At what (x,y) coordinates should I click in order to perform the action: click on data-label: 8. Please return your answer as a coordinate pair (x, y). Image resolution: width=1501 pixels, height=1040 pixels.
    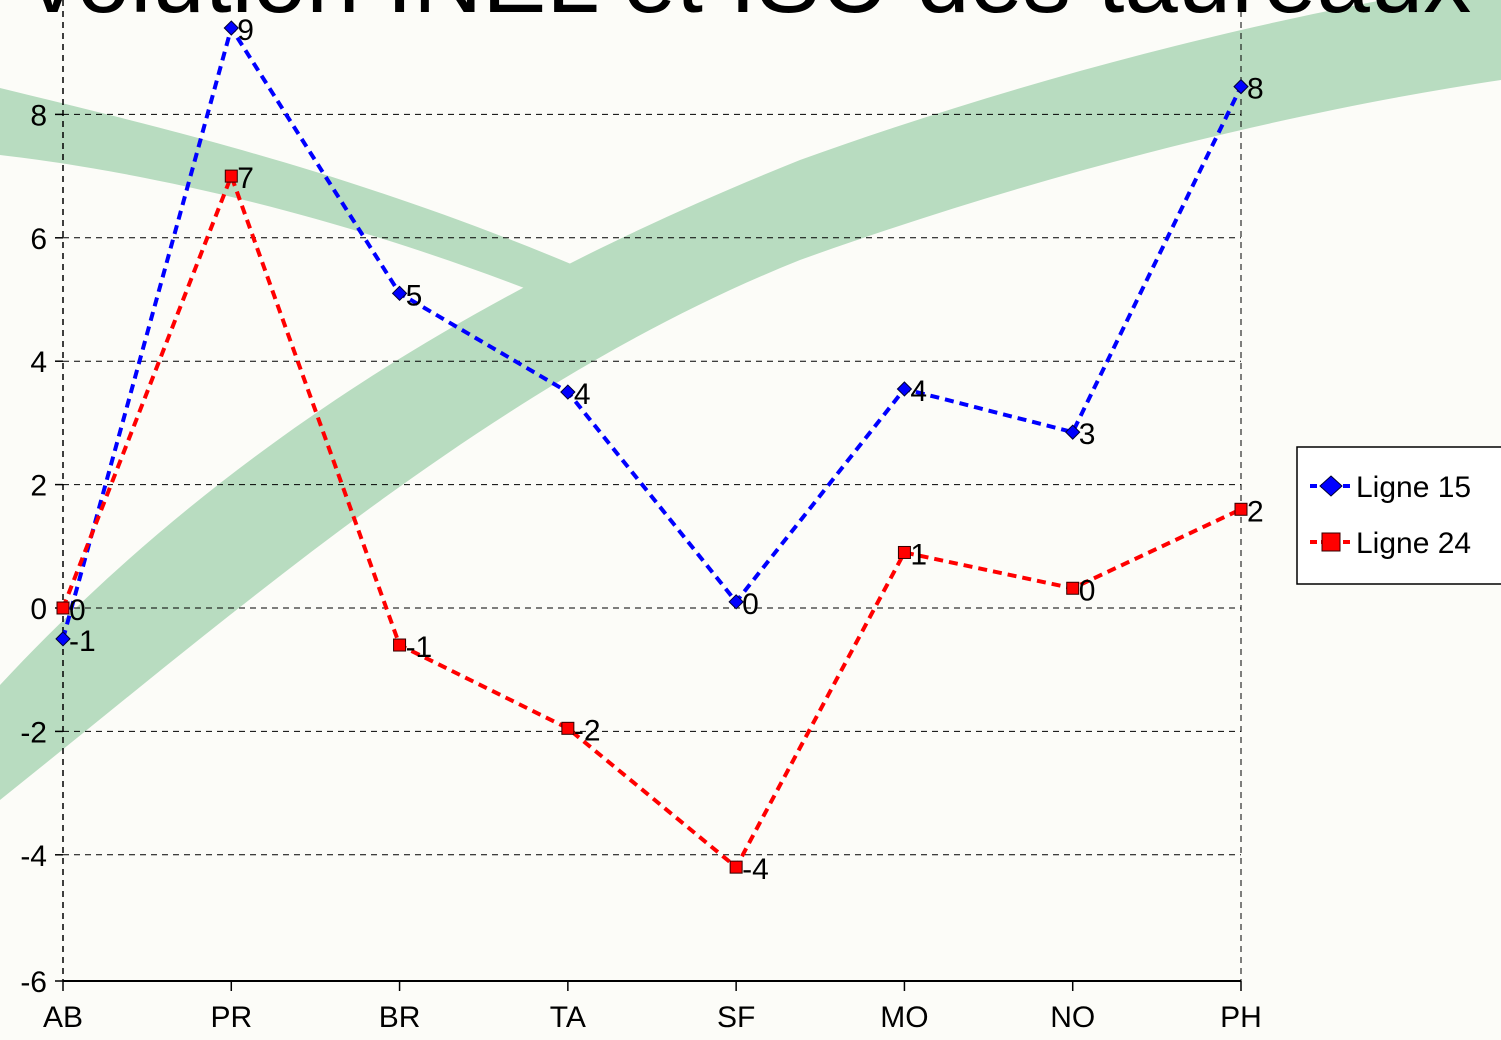
    Looking at the image, I should click on (1255, 89).